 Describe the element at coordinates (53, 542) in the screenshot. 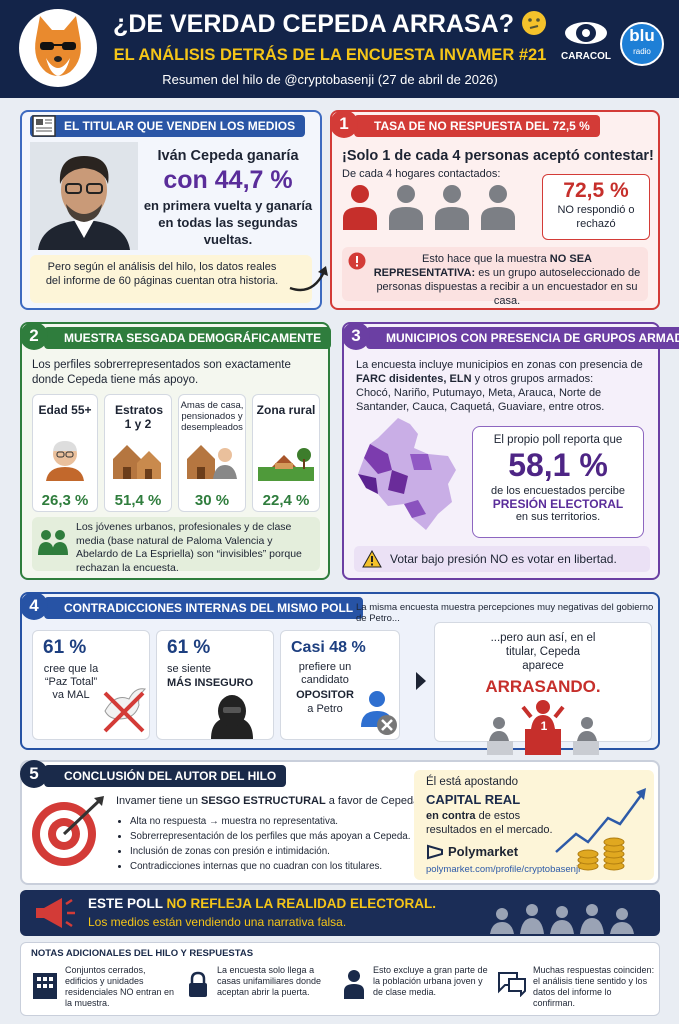

I see `group-icon` at that location.